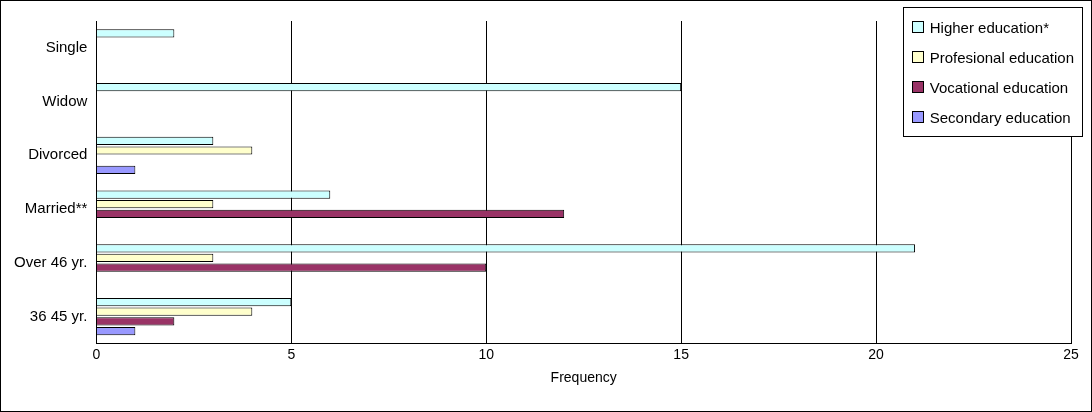 The width and height of the screenshot is (1092, 412). I want to click on x-tick-label: 20, so click(876, 353).